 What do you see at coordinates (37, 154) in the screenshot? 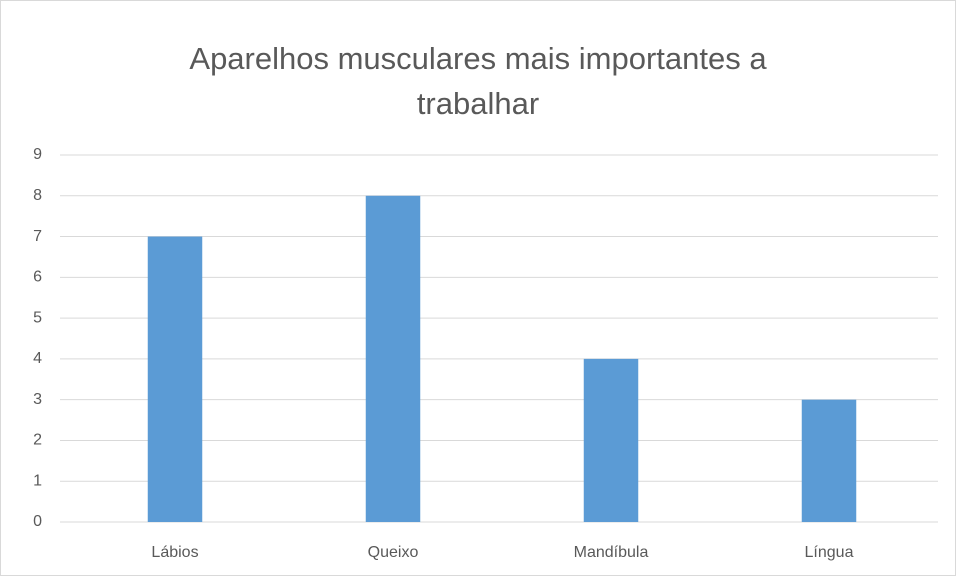
I see `y-tick-label: 9` at bounding box center [37, 154].